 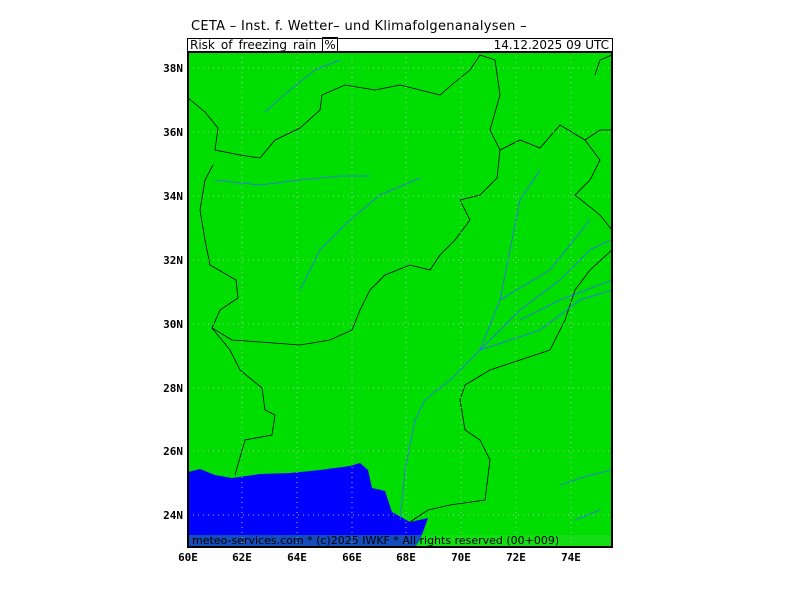 What do you see at coordinates (242, 557) in the screenshot?
I see `lon-tick: 62E` at bounding box center [242, 557].